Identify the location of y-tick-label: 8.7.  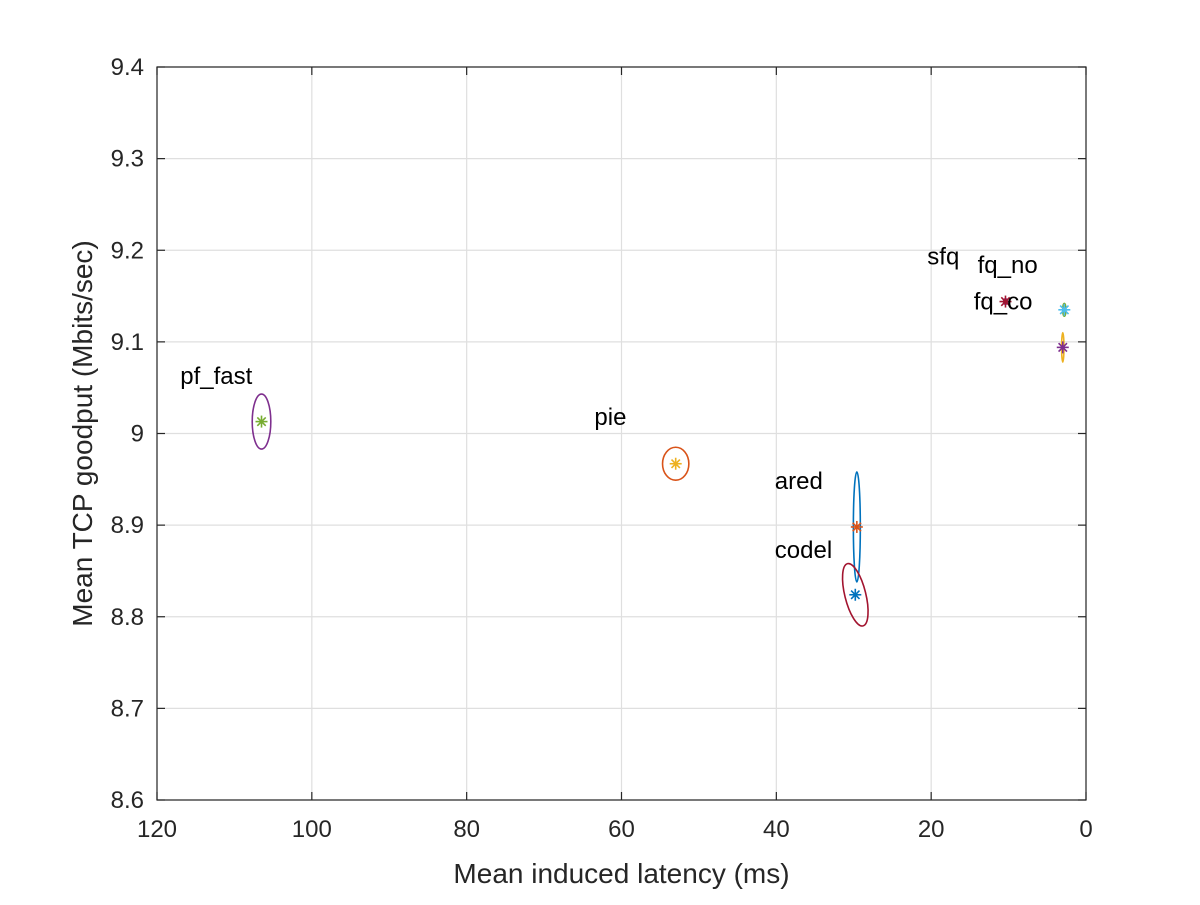
(127, 708).